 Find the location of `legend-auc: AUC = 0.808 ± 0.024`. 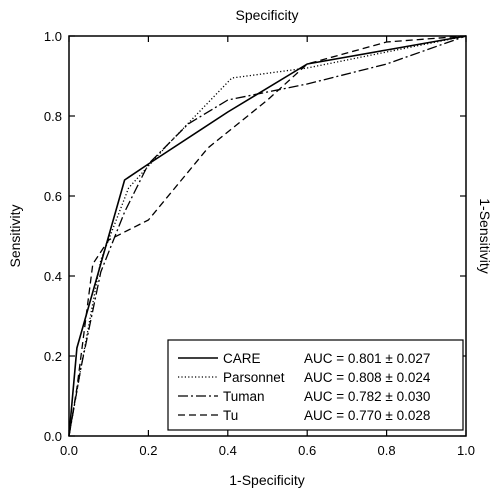

legend-auc: AUC = 0.808 ± 0.024 is located at coordinates (367, 377).